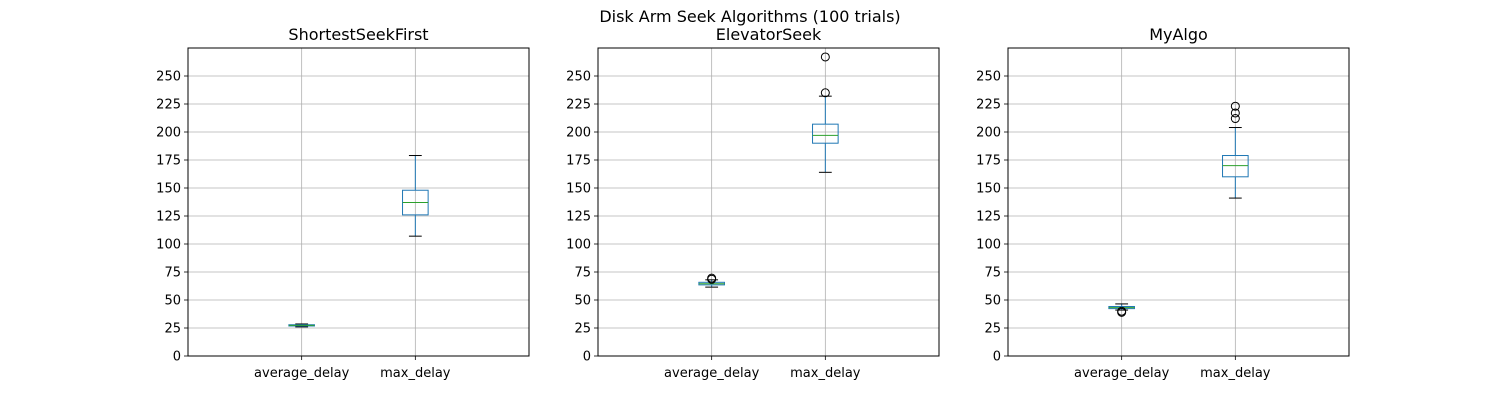  I want to click on subplot-title: MyAlgo, so click(1178, 34).